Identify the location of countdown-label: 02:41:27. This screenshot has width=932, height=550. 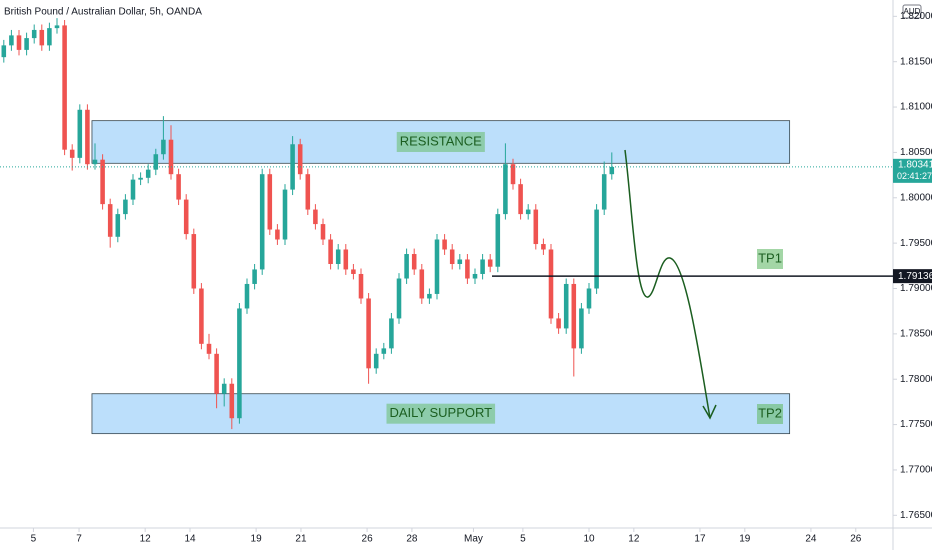
(914, 176).